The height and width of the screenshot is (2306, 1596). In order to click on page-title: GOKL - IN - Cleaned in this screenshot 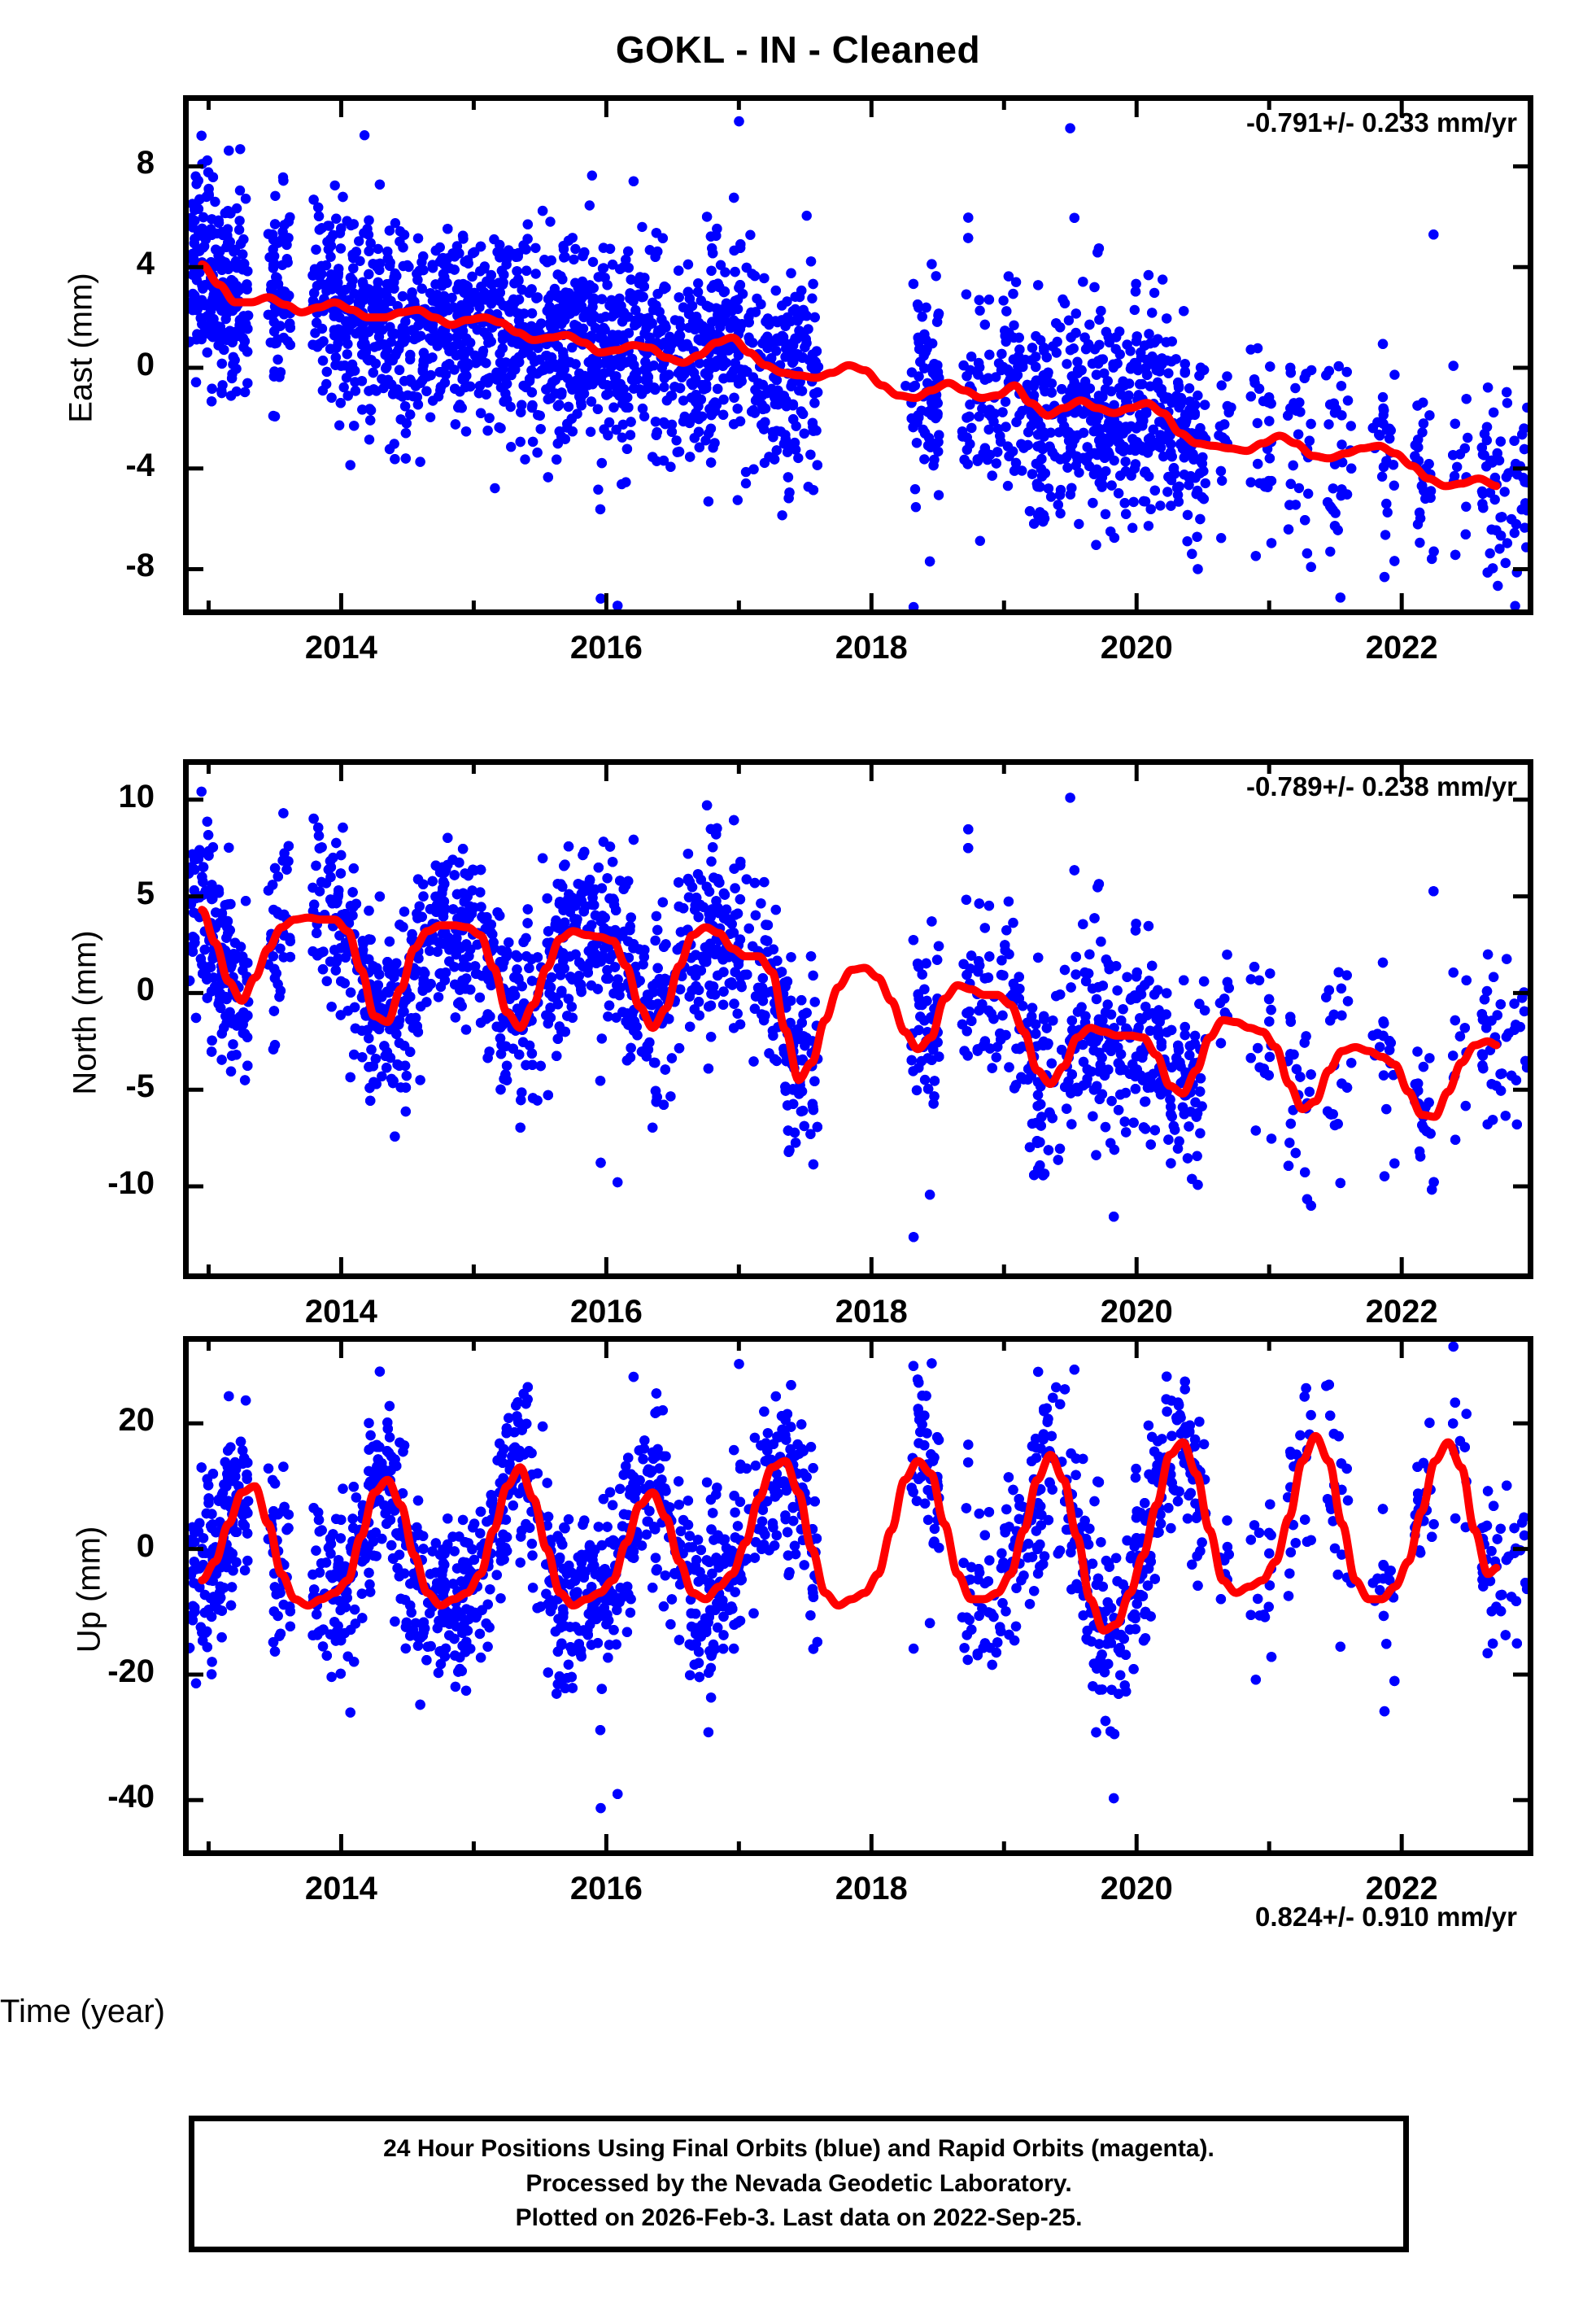, I will do `click(798, 49)`.